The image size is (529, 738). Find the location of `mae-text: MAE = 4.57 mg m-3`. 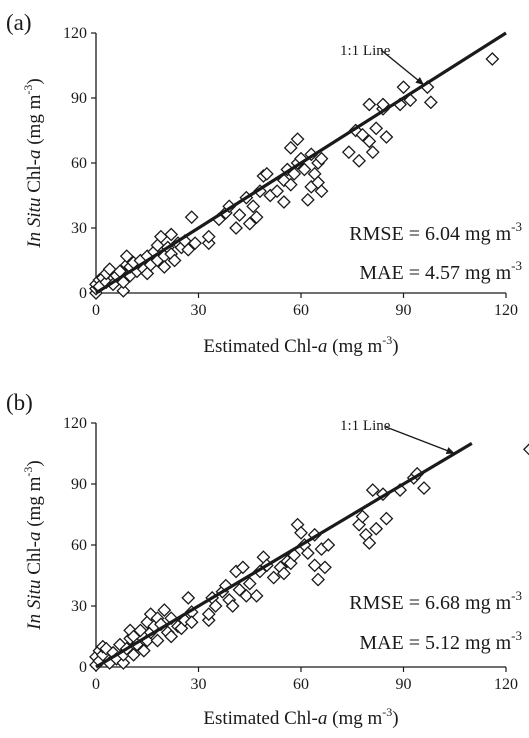

mae-text: MAE = 4.57 mg m-3 is located at coordinates (440, 271).